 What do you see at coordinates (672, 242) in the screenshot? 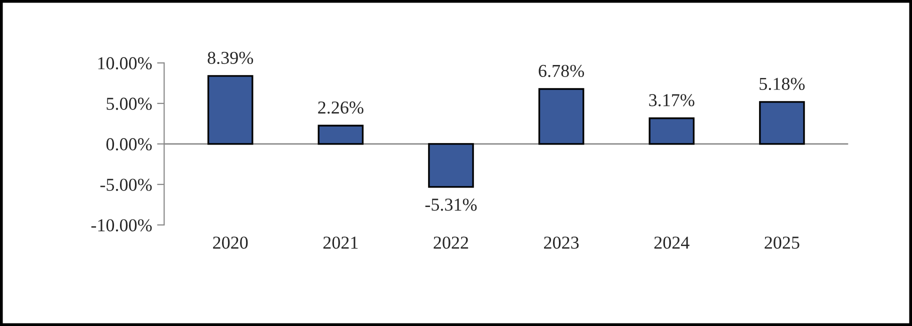
I see `x-tick-label: 2024` at bounding box center [672, 242].